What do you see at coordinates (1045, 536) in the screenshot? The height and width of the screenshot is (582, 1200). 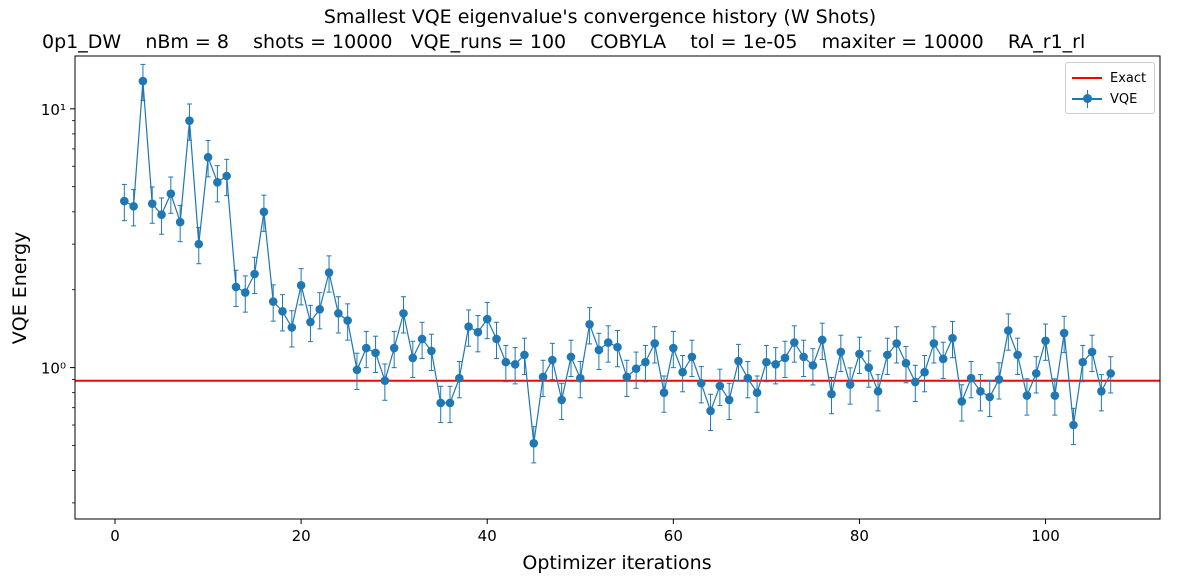 I see `x-tick-label: 100` at bounding box center [1045, 536].